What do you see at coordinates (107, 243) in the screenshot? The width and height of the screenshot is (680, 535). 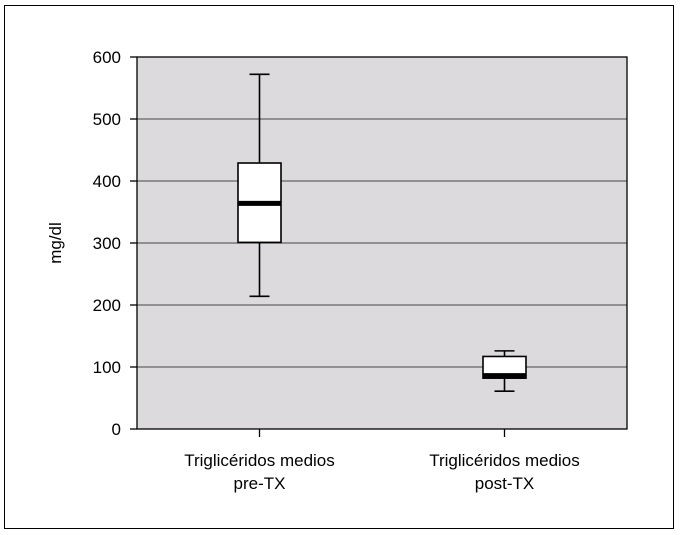 I see `y-tick-label: 300` at bounding box center [107, 243].